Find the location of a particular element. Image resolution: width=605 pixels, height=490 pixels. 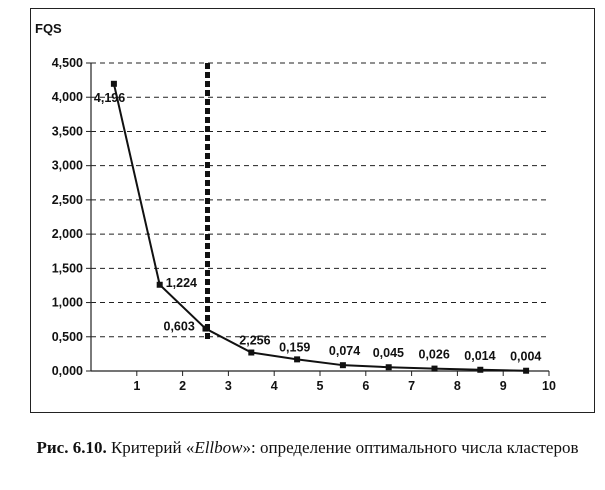

y-tick-label: 4,500 is located at coordinates (67, 63).